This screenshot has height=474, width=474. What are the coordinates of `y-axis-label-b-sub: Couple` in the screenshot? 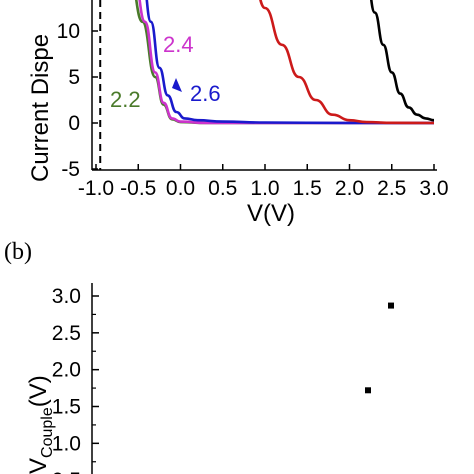 It's located at (47, 432).